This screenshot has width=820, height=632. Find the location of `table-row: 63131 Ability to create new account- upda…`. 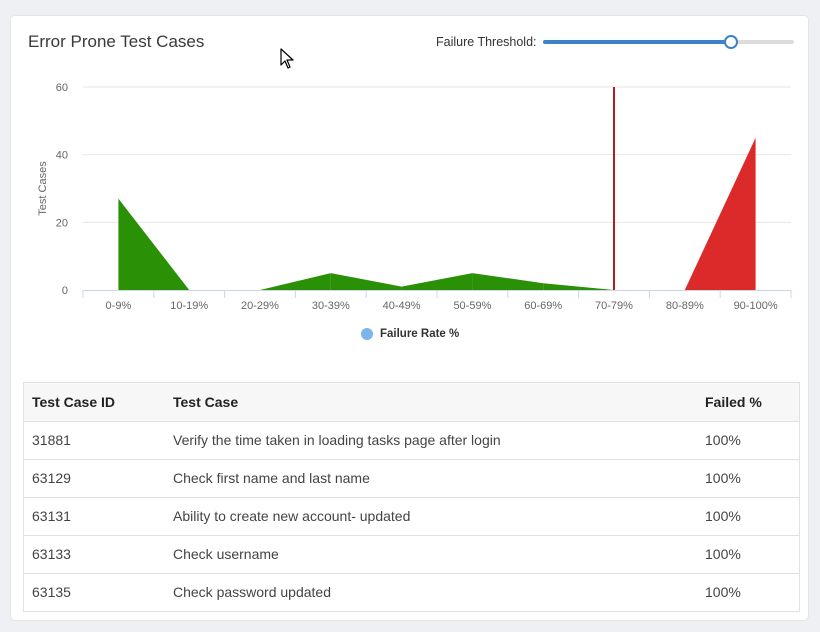

table-row: 63131 Ability to create new account- upda… is located at coordinates (411, 515).